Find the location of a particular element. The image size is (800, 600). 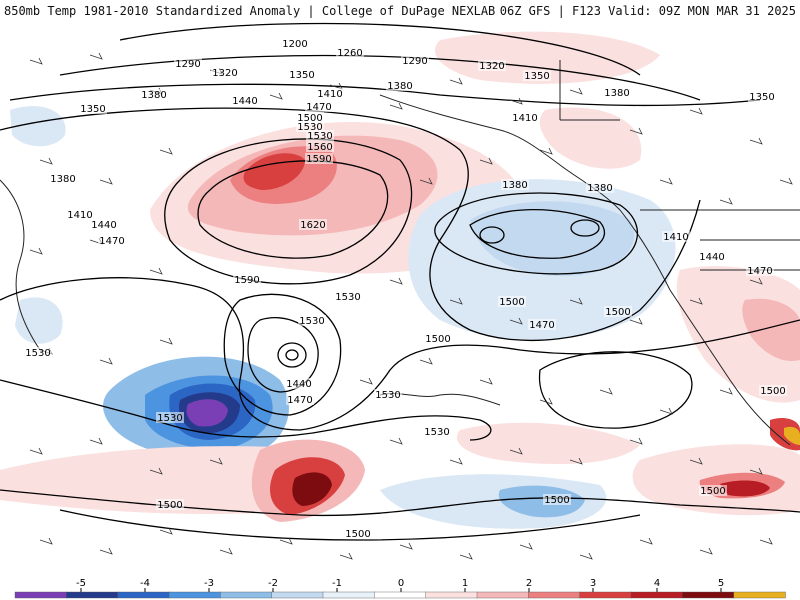

colorbar-tick-label: -3 is located at coordinates (209, 583).